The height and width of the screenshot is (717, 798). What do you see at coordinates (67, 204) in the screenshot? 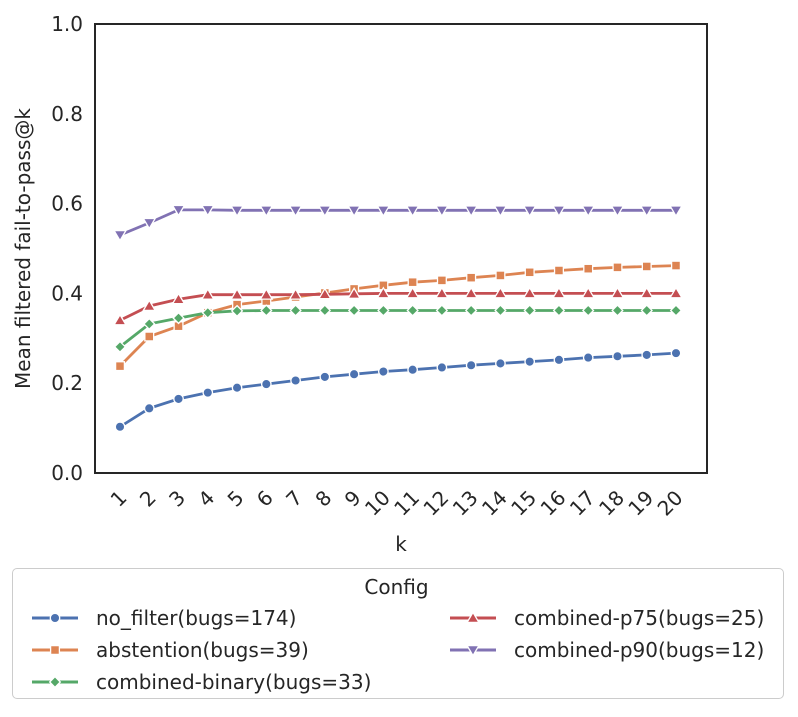
I see `y-tick-label: 0.6` at bounding box center [67, 204].